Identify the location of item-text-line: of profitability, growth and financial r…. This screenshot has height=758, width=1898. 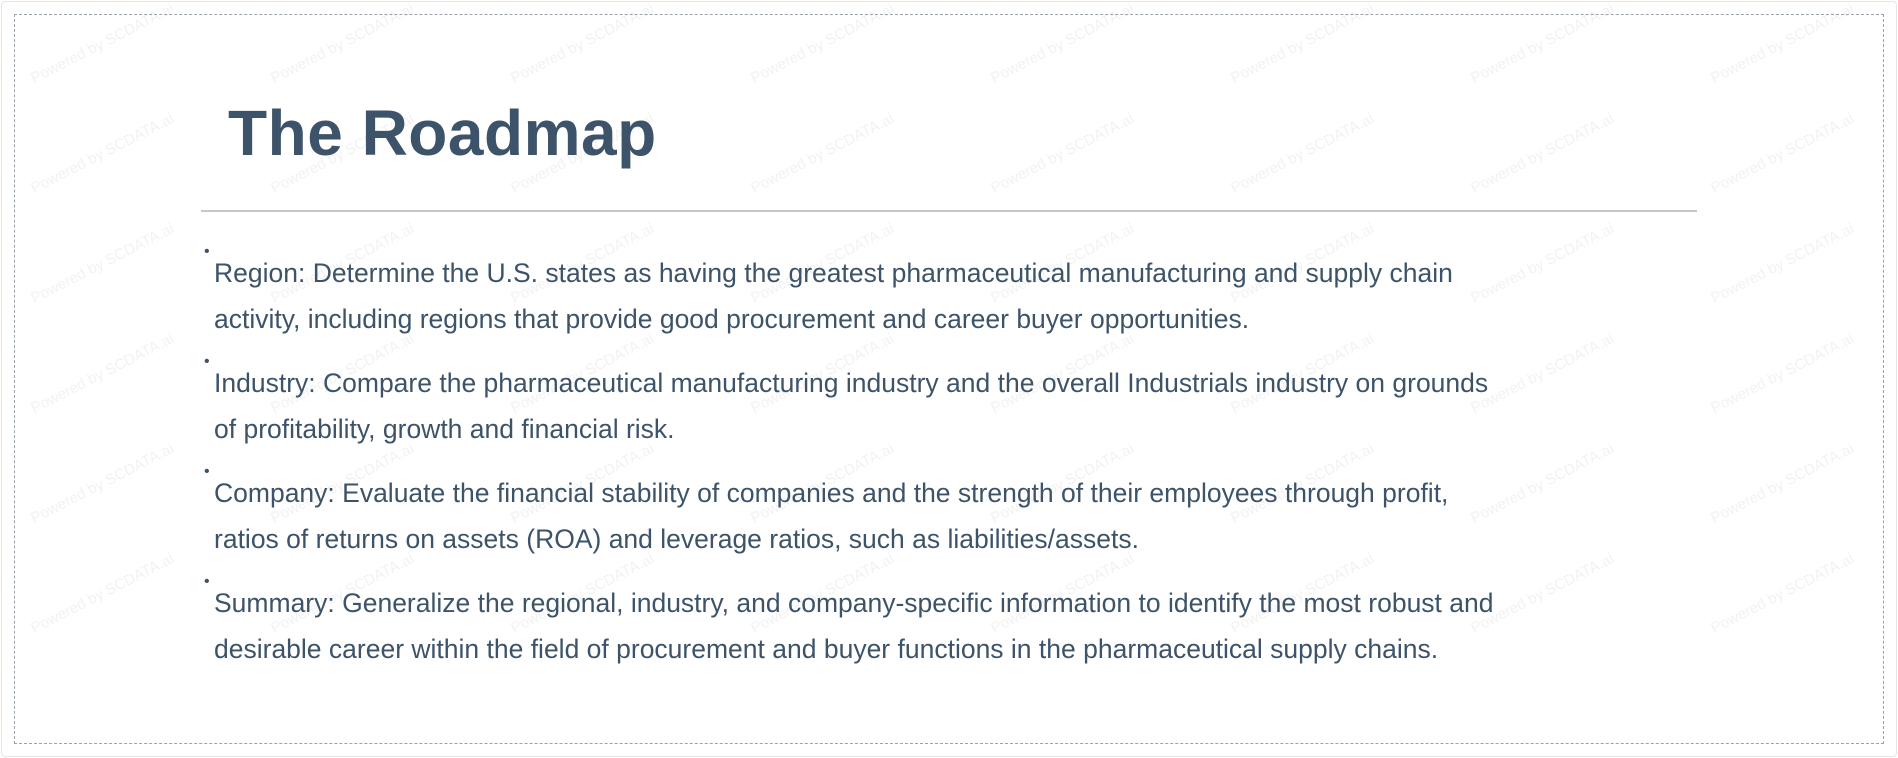
(444, 429).